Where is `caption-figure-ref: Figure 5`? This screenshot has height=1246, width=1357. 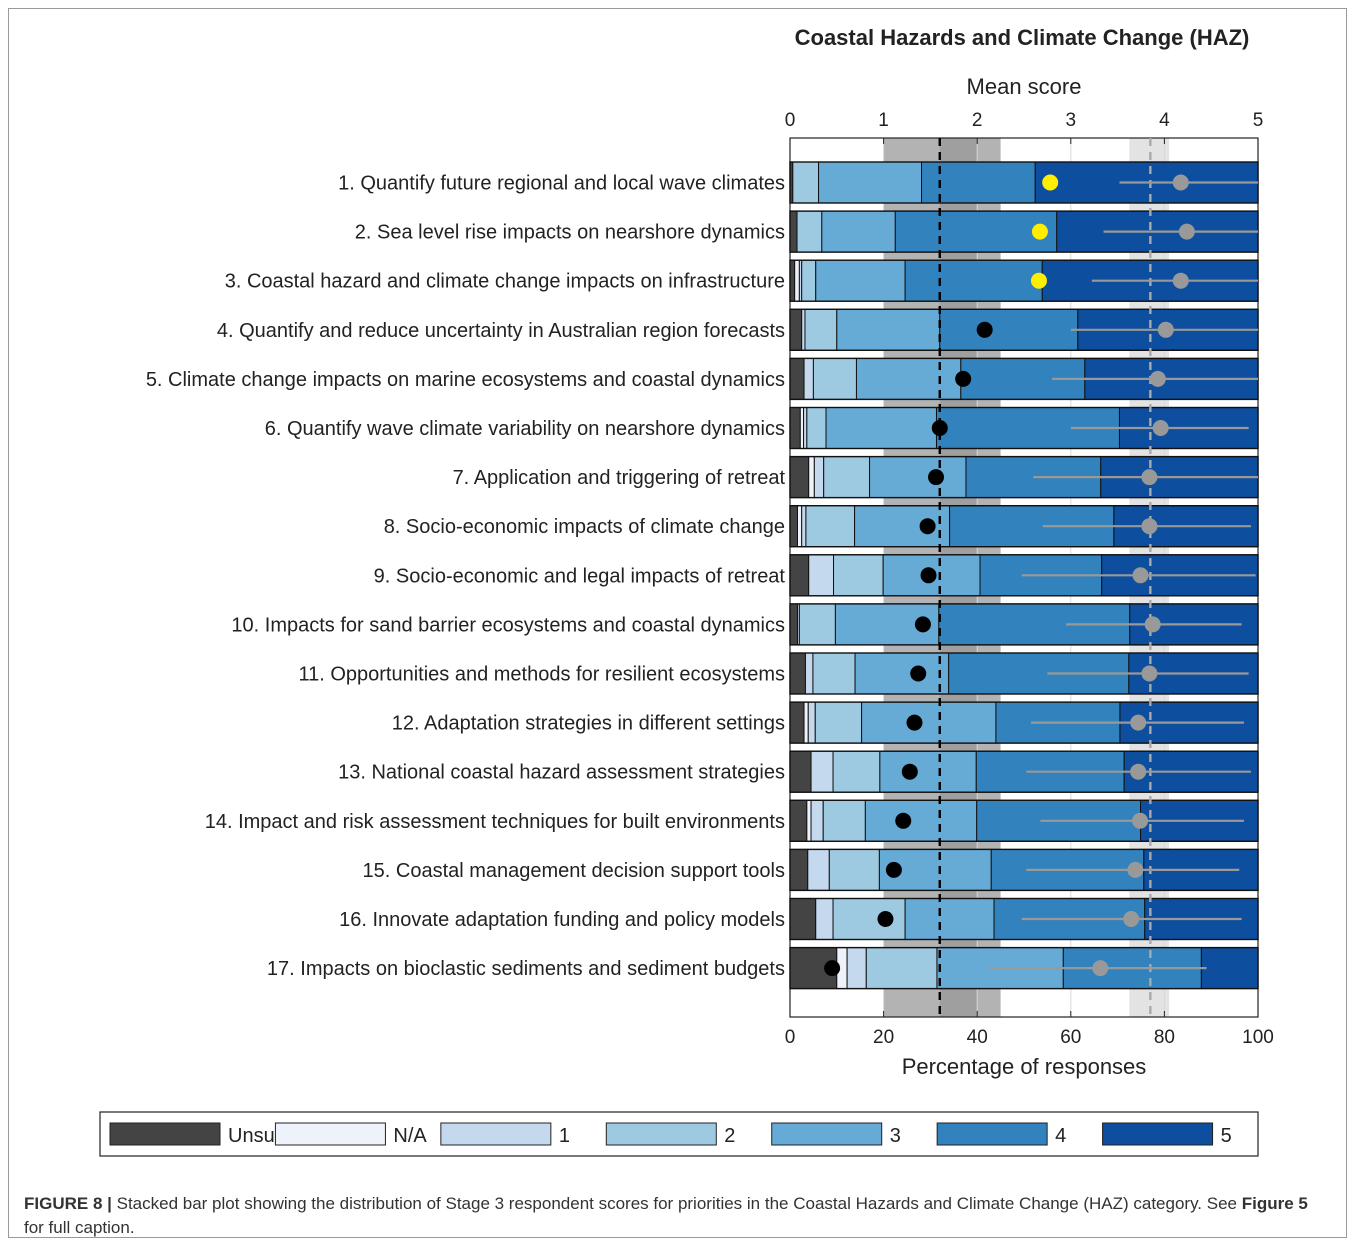 caption-figure-ref: Figure 5 is located at coordinates (1274, 1203).